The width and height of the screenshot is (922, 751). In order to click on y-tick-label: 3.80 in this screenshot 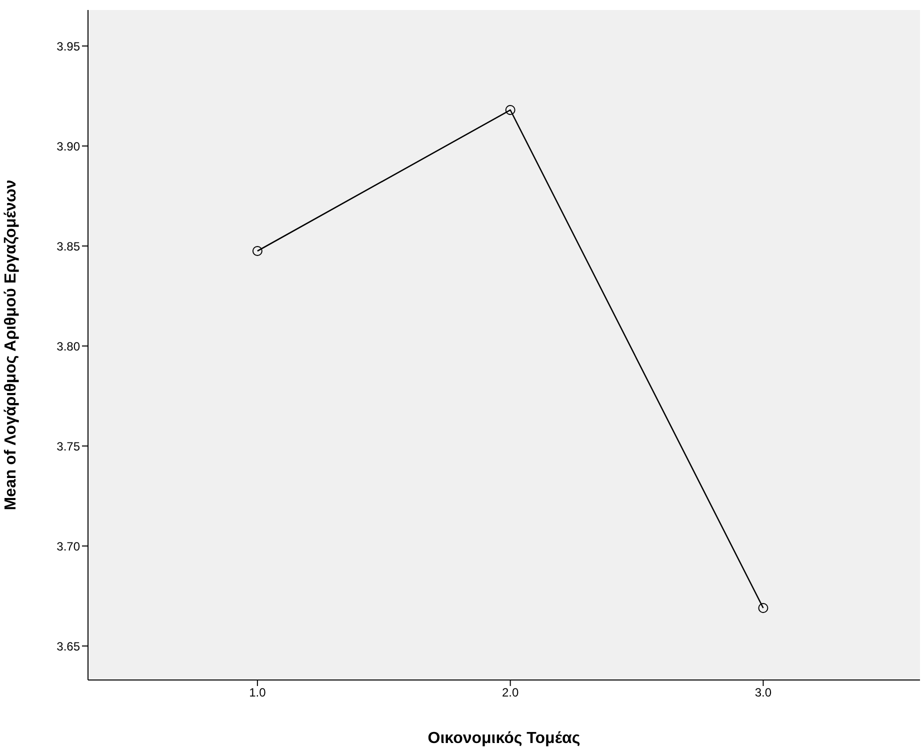, I will do `click(68, 346)`.